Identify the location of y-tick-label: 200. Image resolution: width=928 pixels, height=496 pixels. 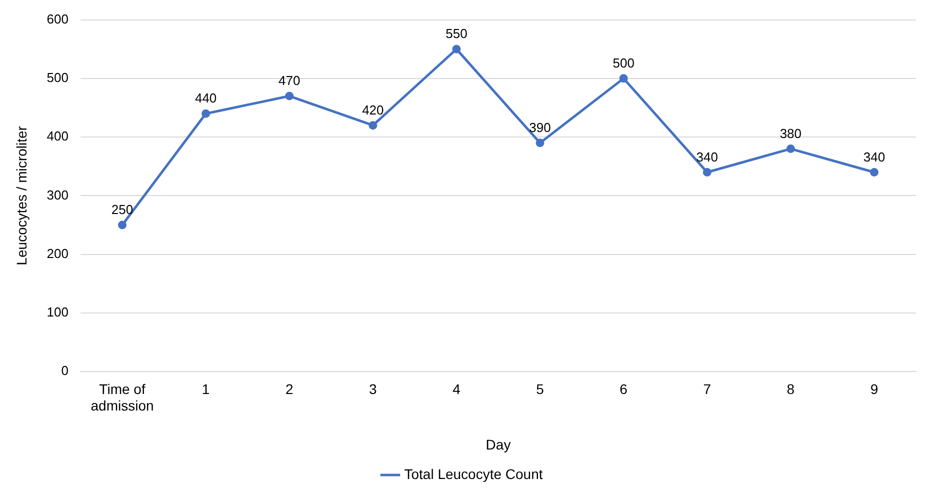
(57, 253).